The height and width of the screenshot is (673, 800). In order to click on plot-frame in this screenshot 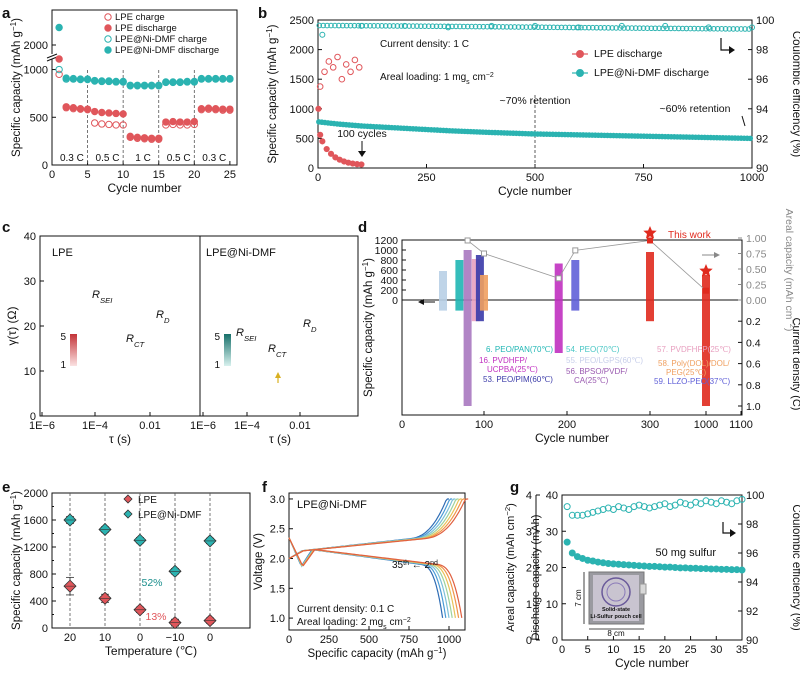, I will do `click(572, 327)`.